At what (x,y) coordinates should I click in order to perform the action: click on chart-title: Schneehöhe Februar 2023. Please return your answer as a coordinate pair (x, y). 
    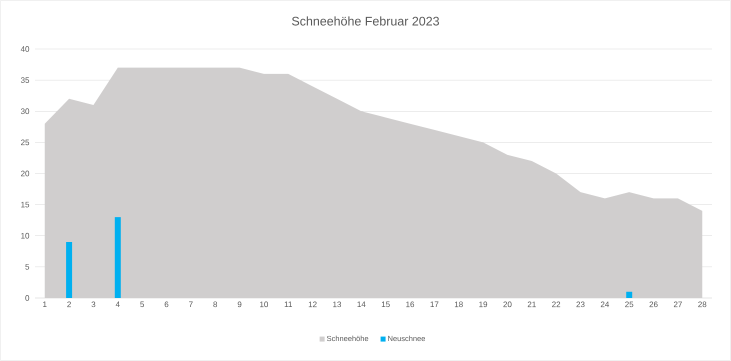
    Looking at the image, I should click on (365, 21).